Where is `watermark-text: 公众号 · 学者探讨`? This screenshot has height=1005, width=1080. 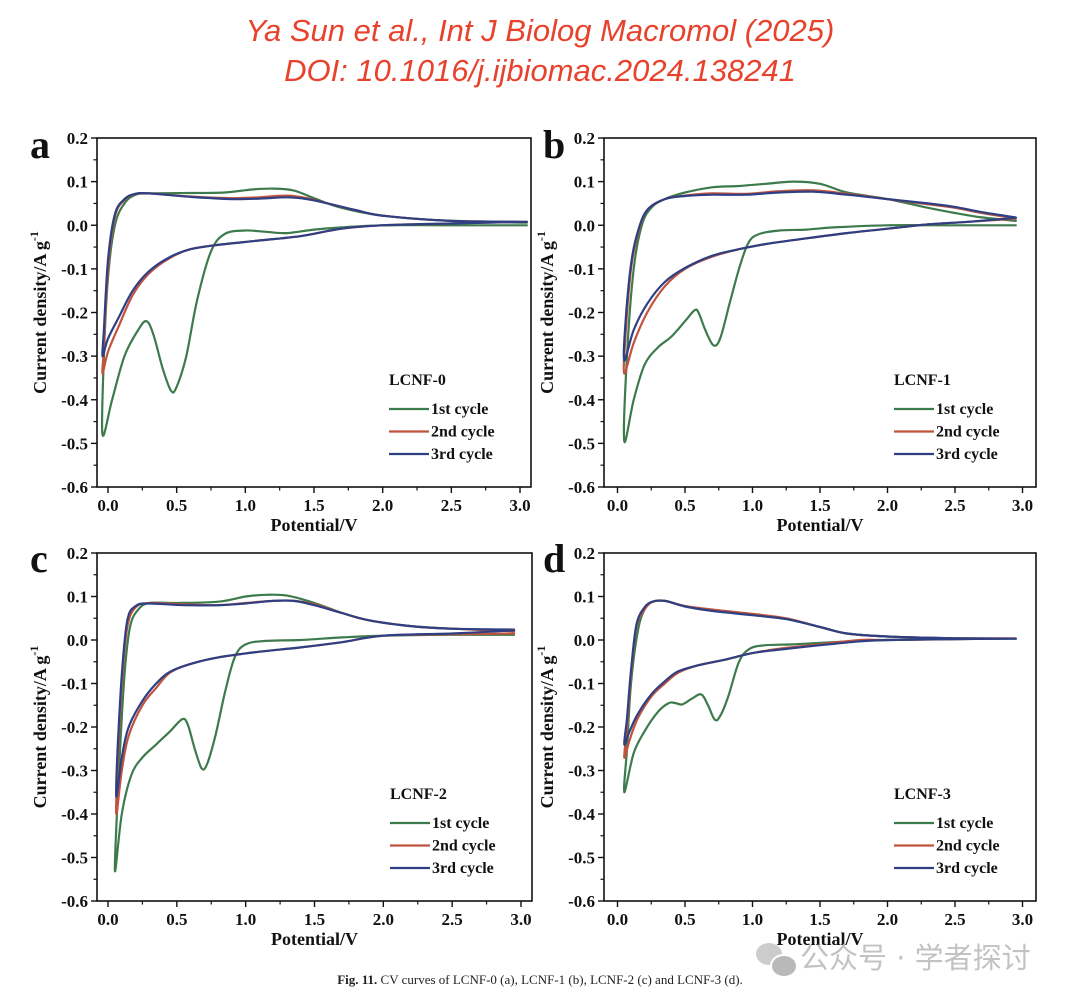
watermark-text: 公众号 · 学者探讨 is located at coordinates (915, 958).